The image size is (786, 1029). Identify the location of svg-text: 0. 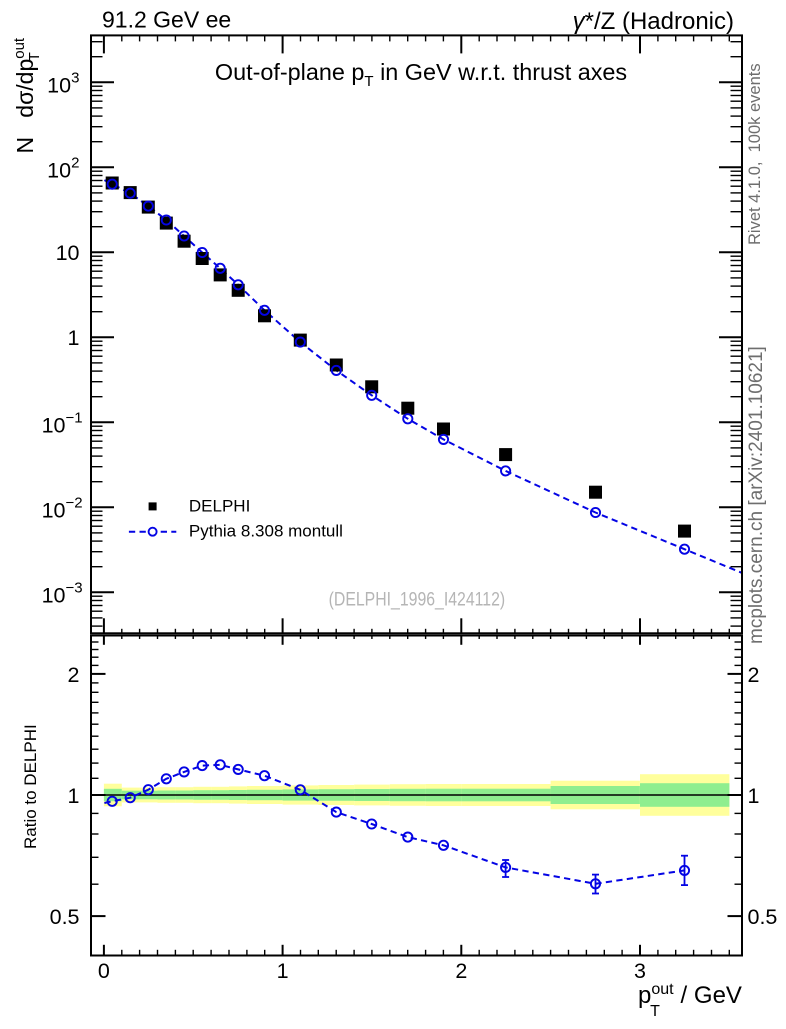
(104, 971).